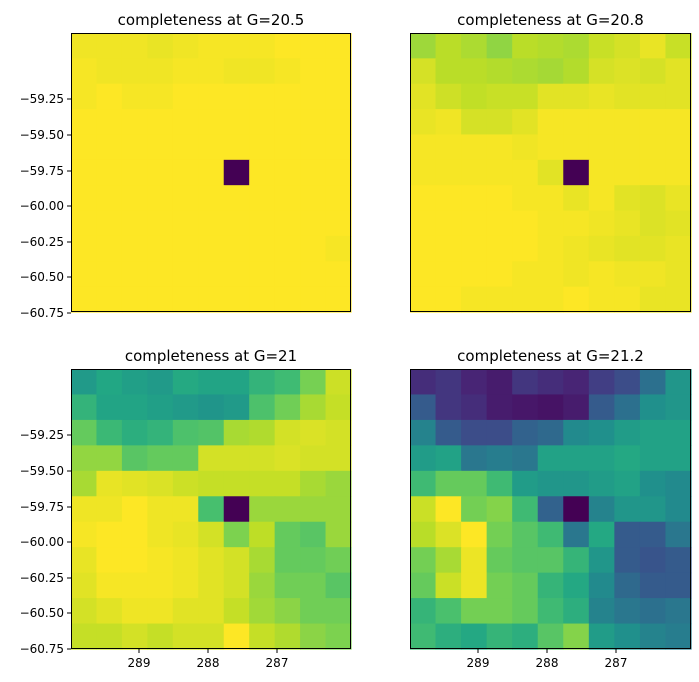  Describe the element at coordinates (42, 277) in the screenshot. I see `y-tick-label: −60.50` at that location.